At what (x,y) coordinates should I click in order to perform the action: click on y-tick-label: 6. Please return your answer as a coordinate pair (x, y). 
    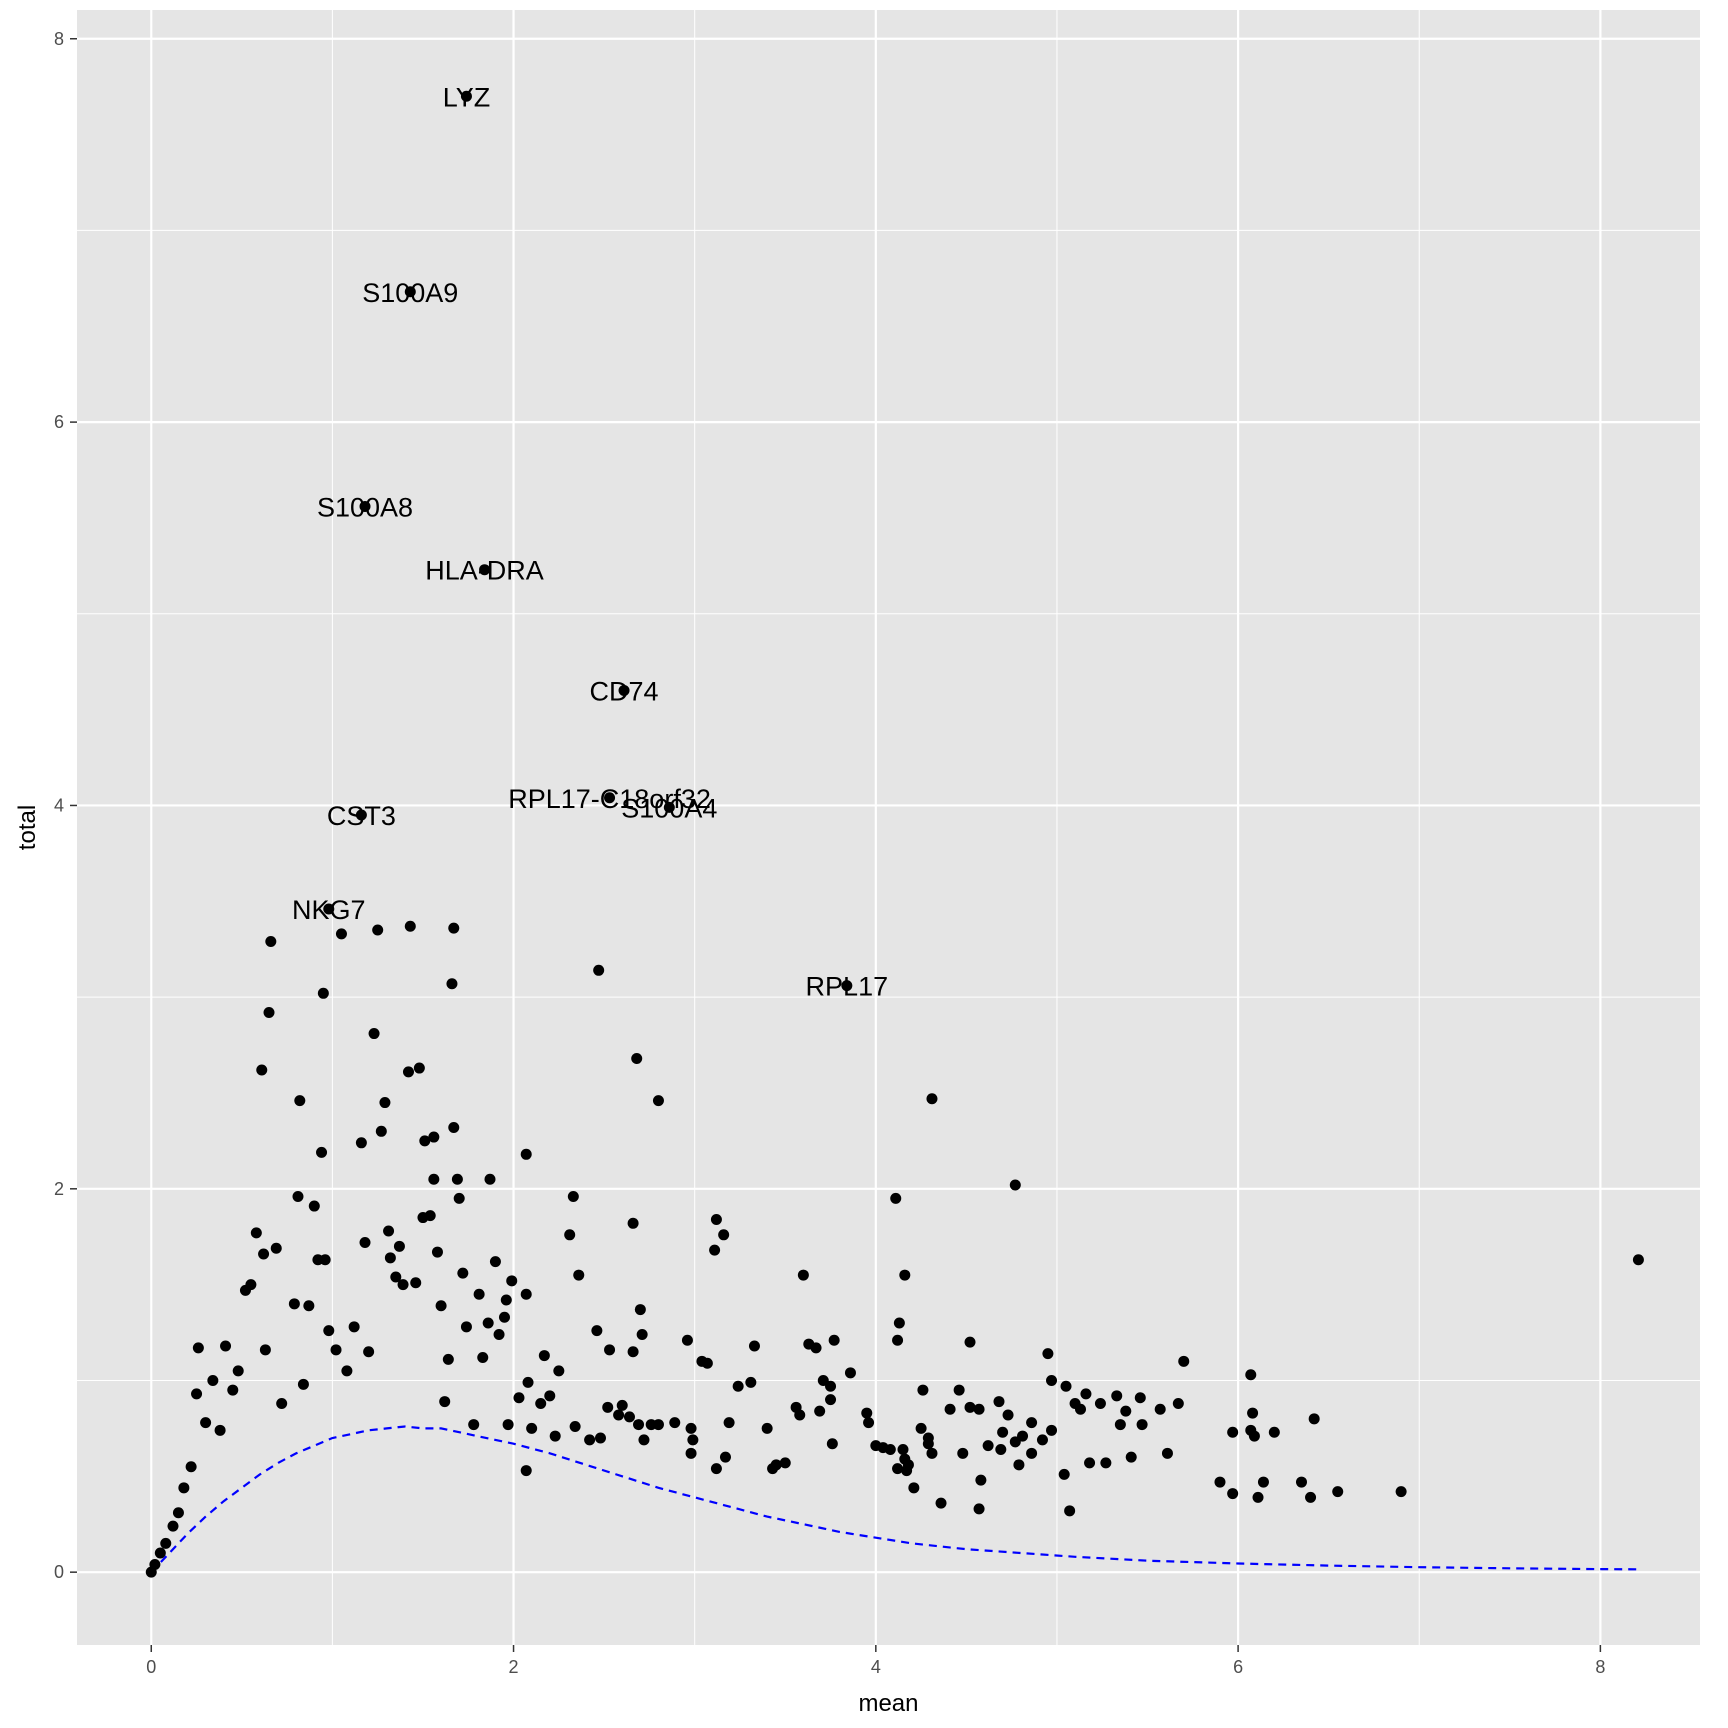
    Looking at the image, I should click on (59, 422).